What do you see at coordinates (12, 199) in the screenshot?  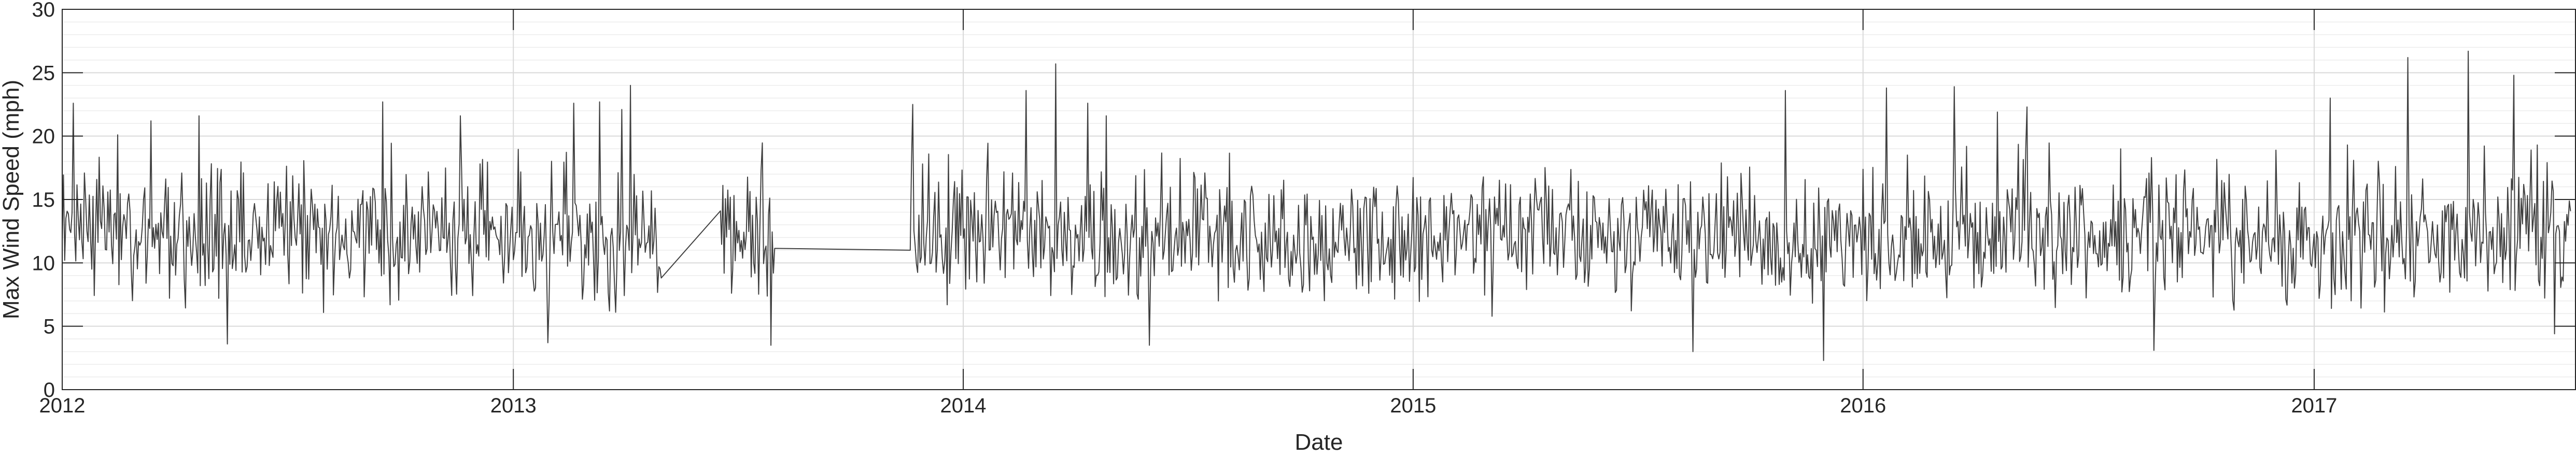 I see `y-axis-label: Max Wind Speed (mph)` at bounding box center [12, 199].